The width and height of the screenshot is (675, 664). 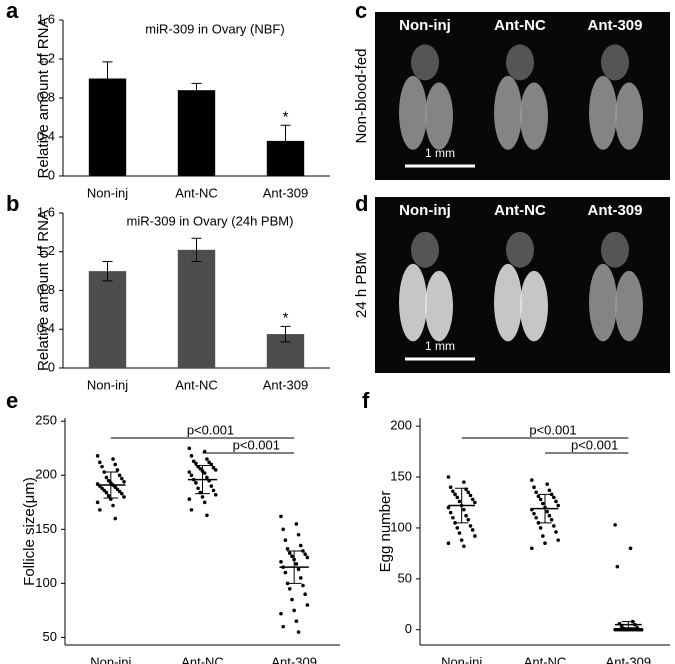 I want to click on scale-label: 1 mm, so click(x=440, y=153).